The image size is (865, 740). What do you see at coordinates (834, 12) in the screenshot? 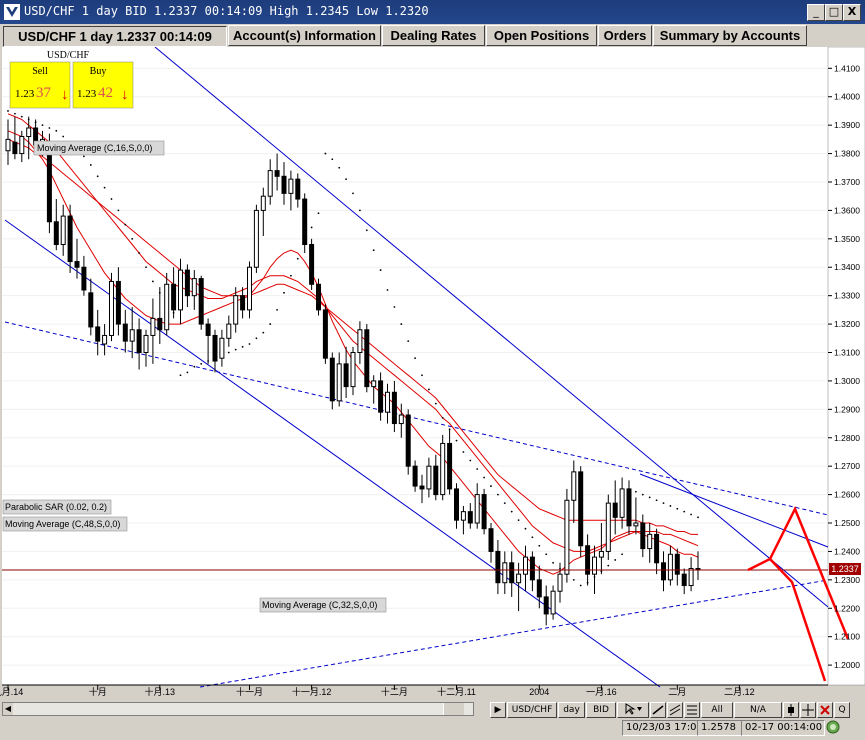
I see `maximize-button: □` at bounding box center [834, 12].